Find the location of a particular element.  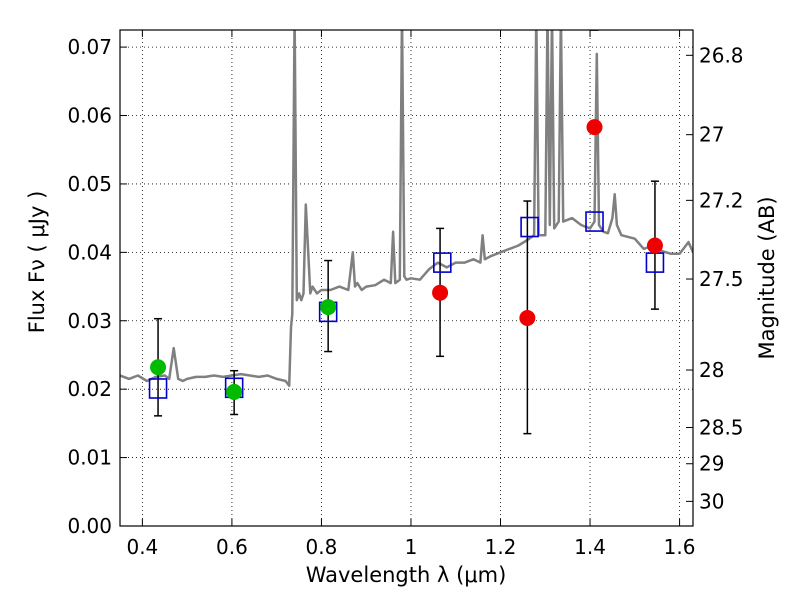

magnitude-tick-label: 28.5 is located at coordinates (721, 427).